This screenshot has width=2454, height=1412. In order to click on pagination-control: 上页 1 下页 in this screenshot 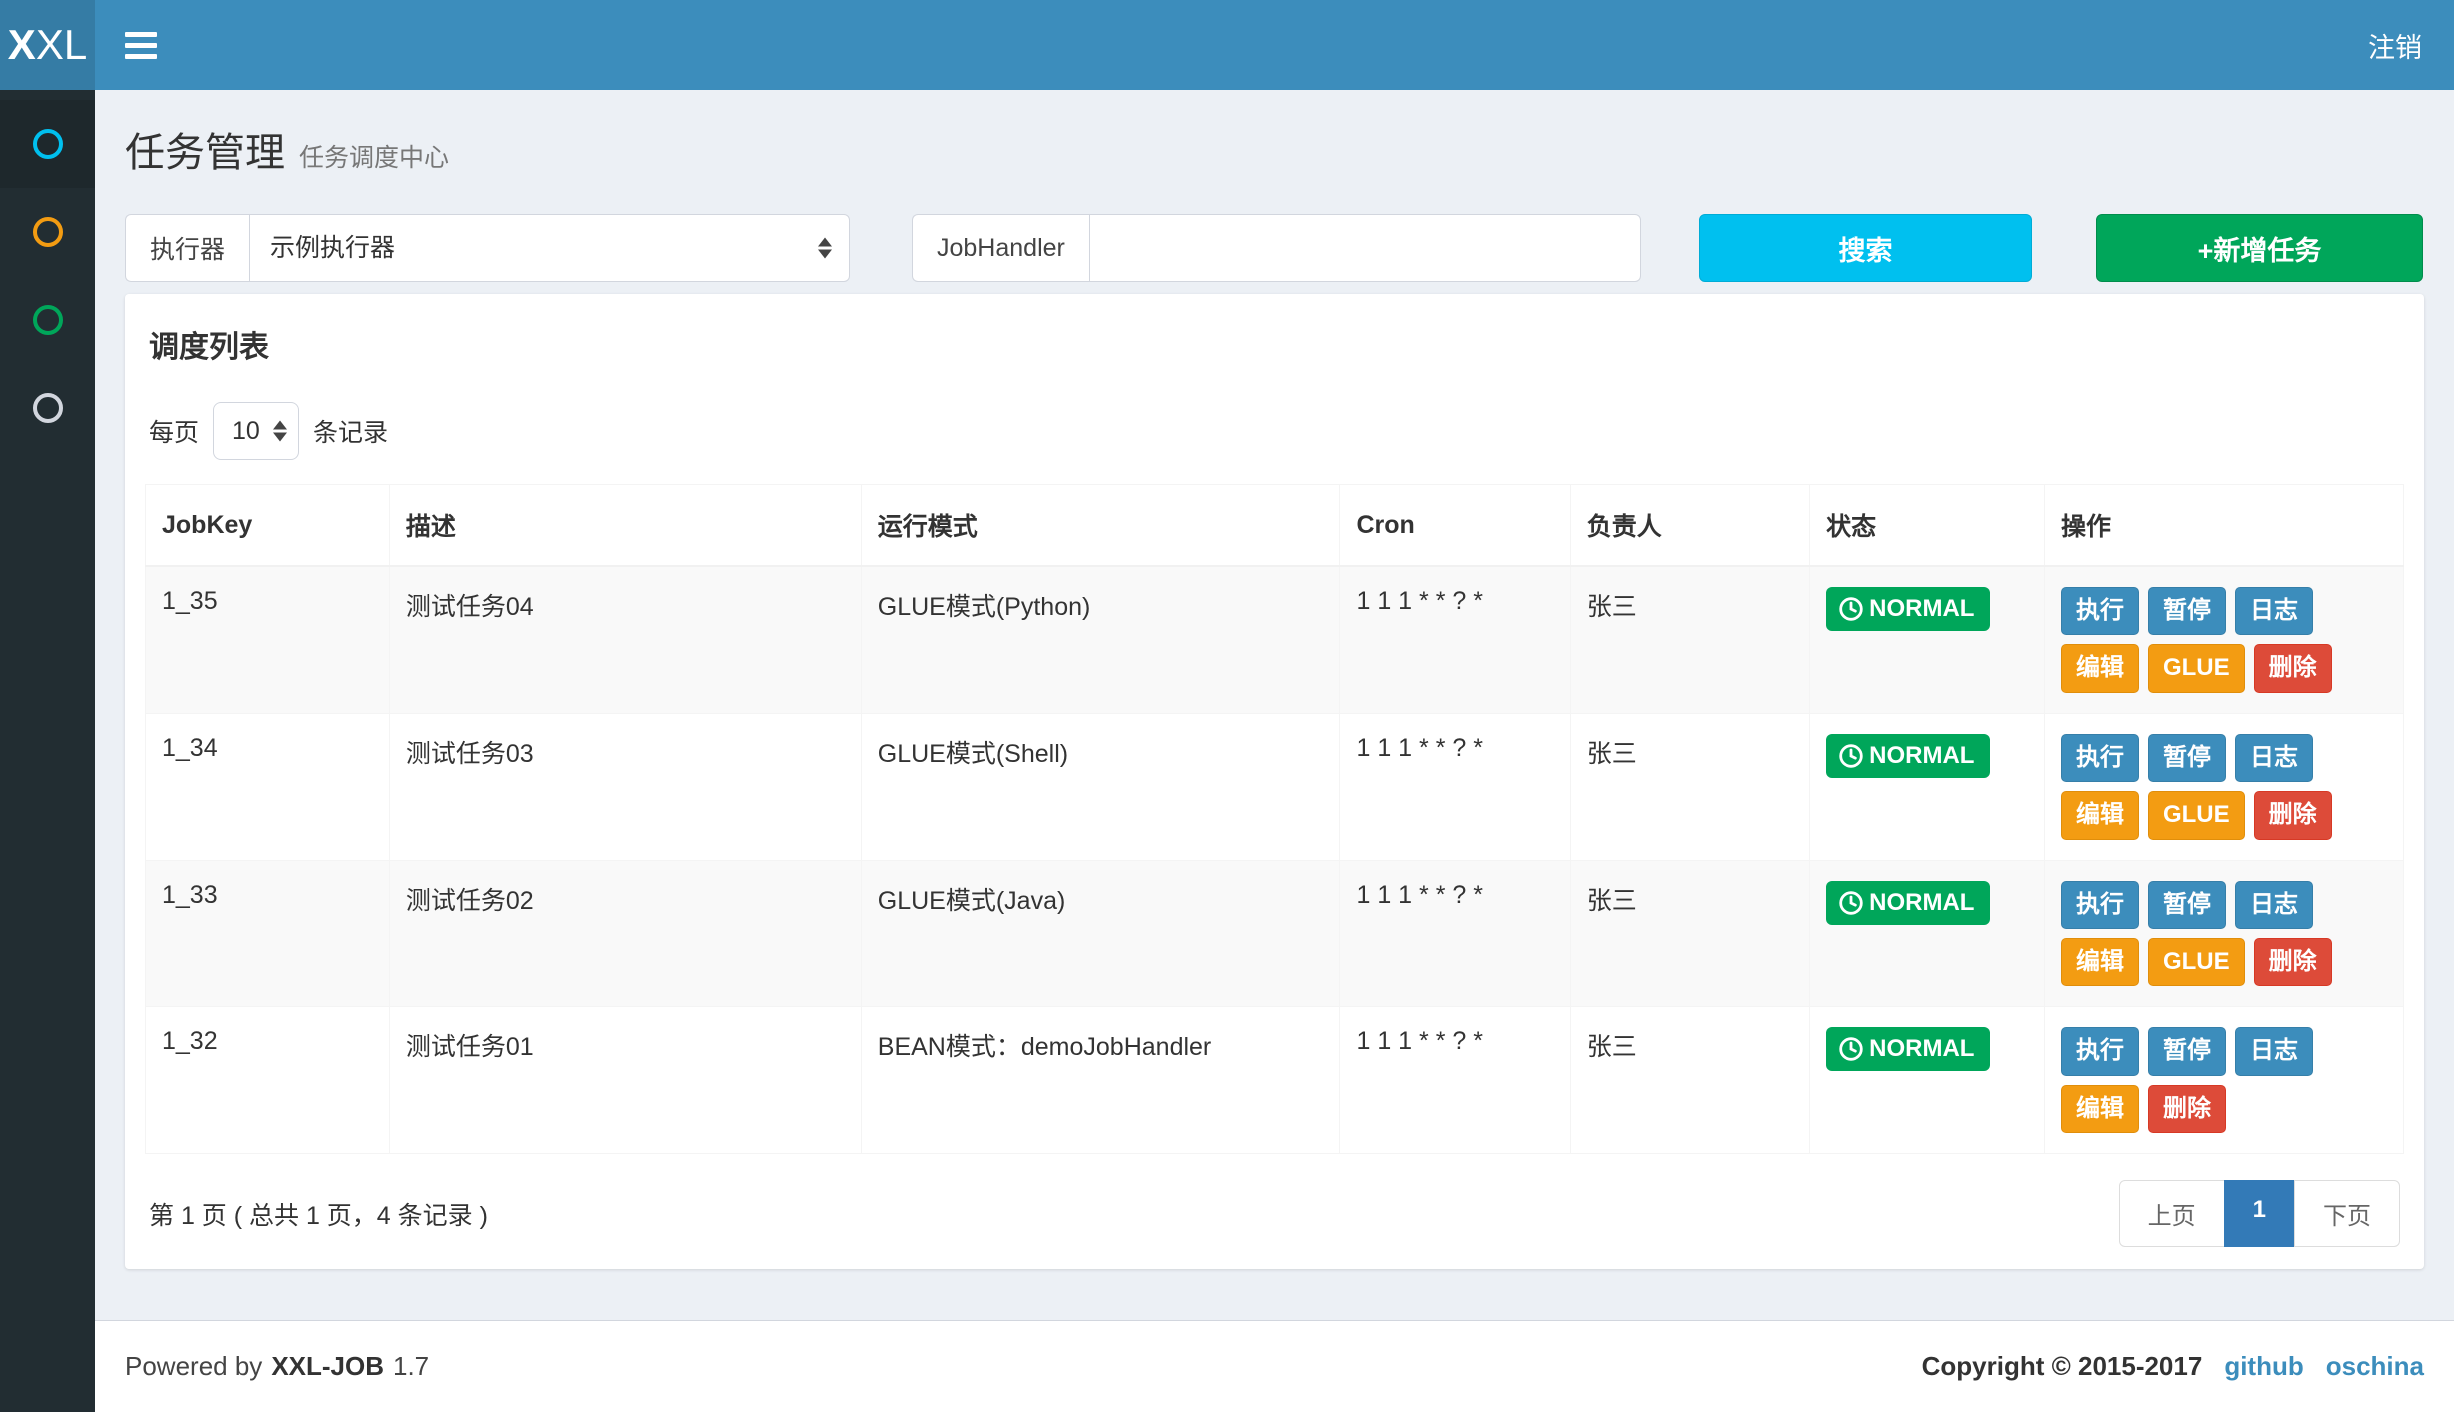, I will do `click(2259, 1214)`.